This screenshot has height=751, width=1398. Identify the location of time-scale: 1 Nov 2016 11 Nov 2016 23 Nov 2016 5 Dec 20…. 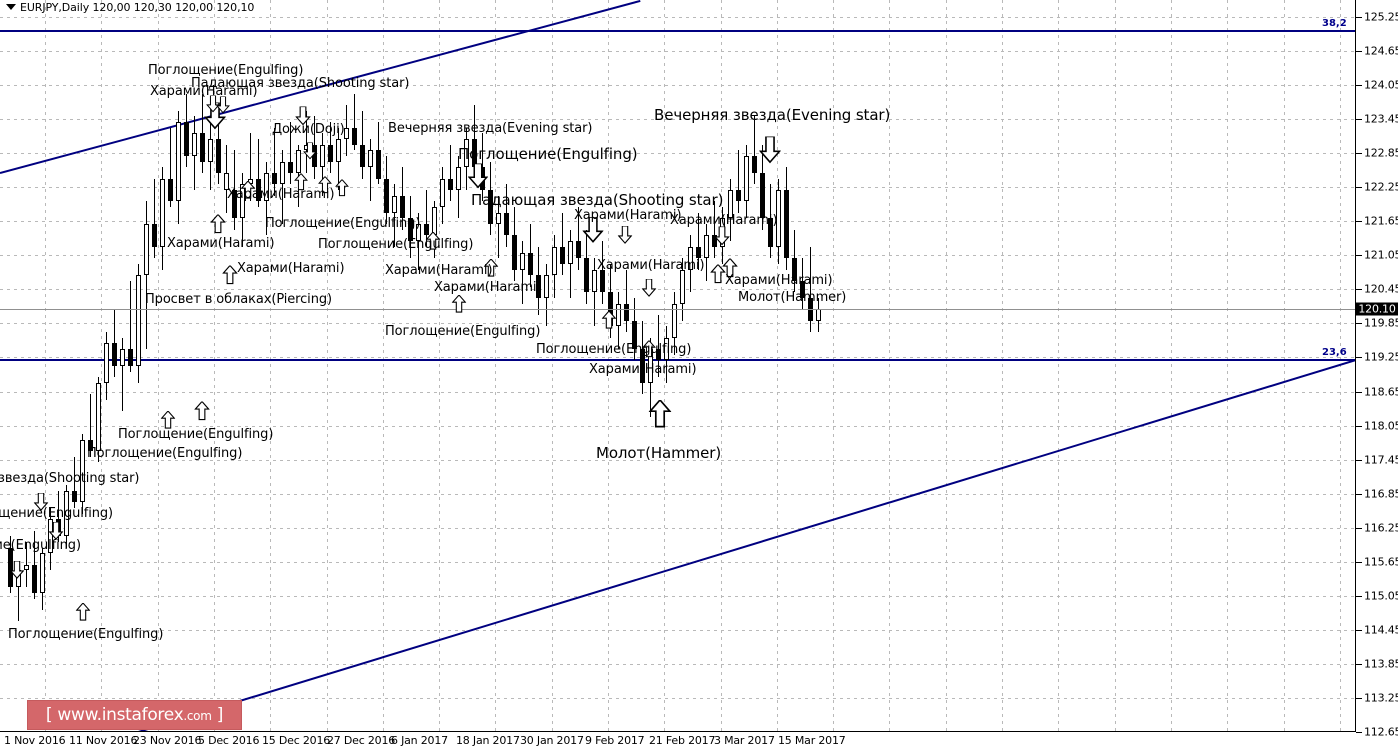
(678, 741).